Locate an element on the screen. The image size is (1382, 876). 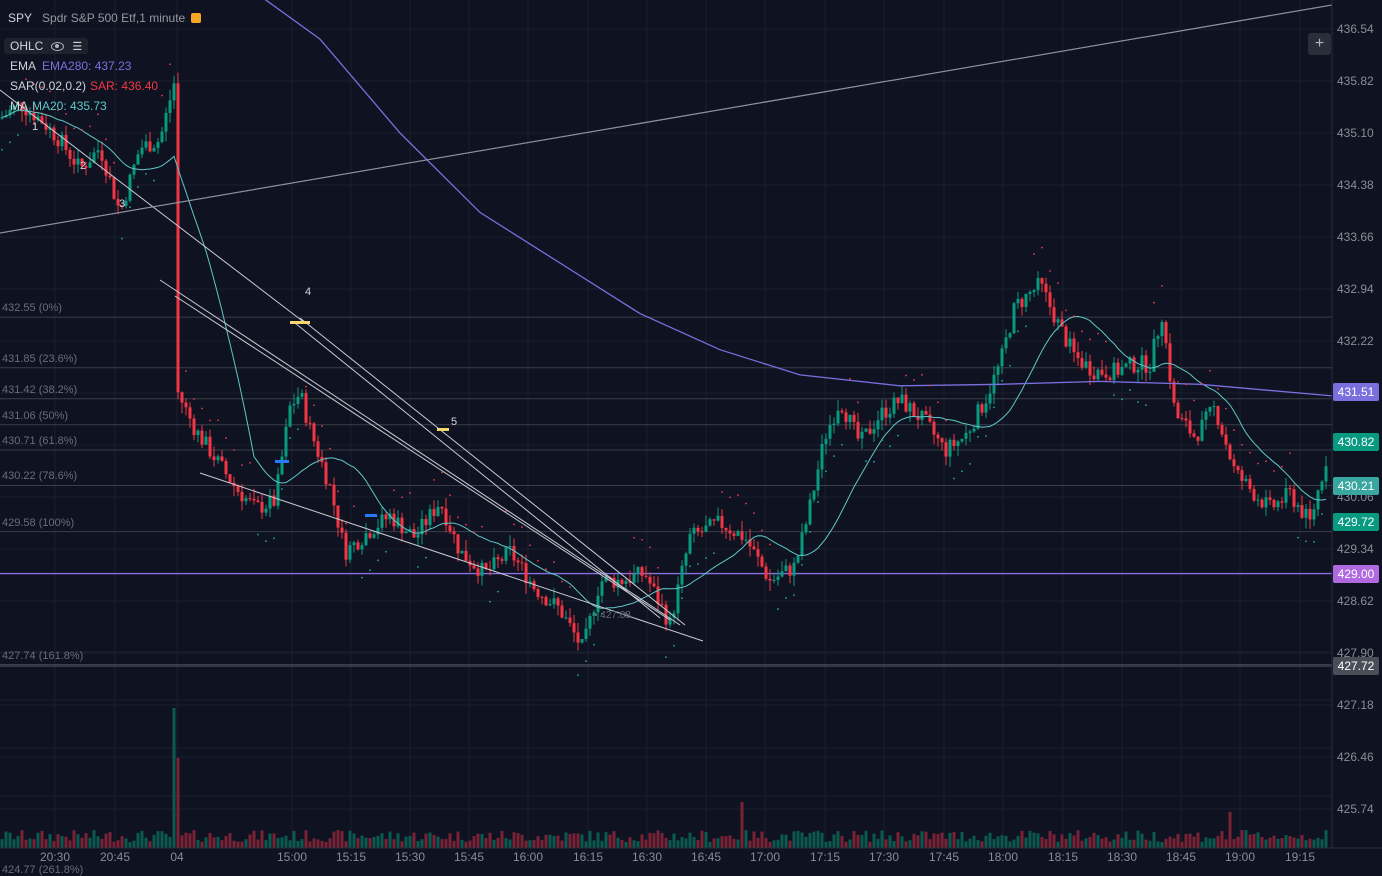
ohlc-legend-item: OHLC ☰ is located at coordinates (46, 46).